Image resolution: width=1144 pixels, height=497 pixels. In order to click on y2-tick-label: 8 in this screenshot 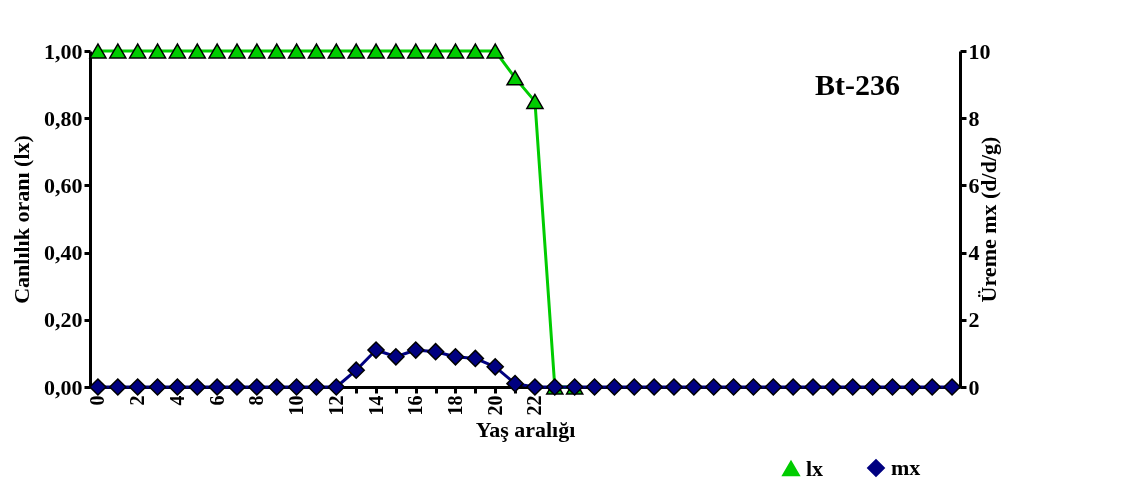, I will do `click(974, 118)`.